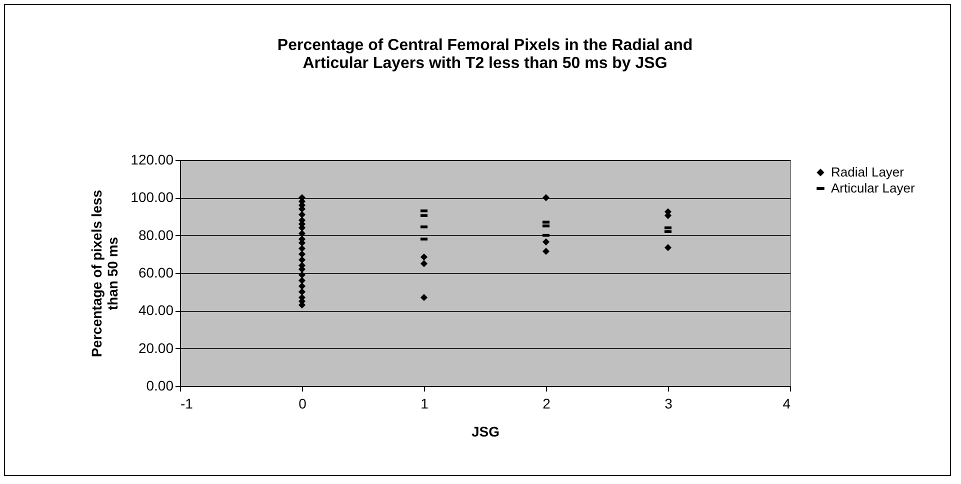 The image size is (961, 484). What do you see at coordinates (668, 404) in the screenshot?
I see `x-tick-label: 3` at bounding box center [668, 404].